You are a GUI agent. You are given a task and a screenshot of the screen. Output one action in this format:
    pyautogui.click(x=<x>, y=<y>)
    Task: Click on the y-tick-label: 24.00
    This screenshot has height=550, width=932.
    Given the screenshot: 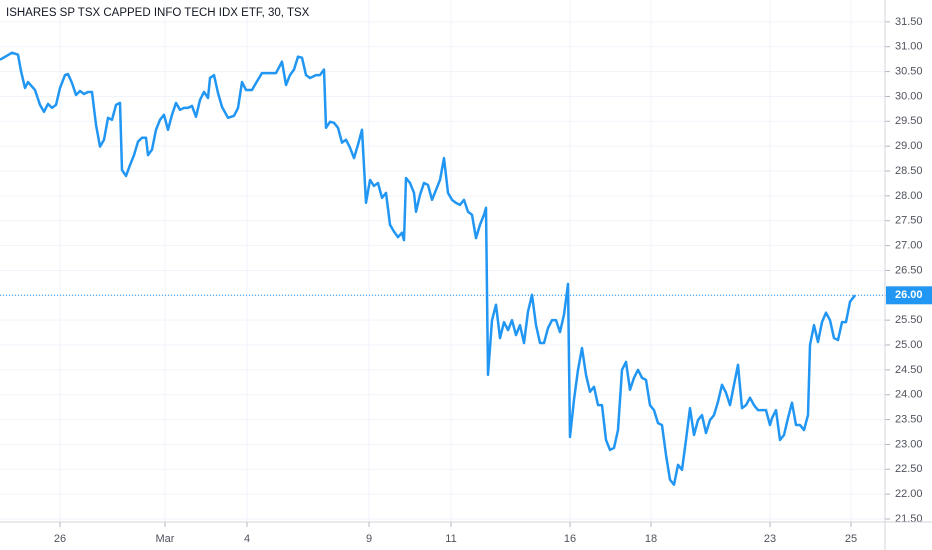 What is the action you would take?
    pyautogui.click(x=909, y=395)
    